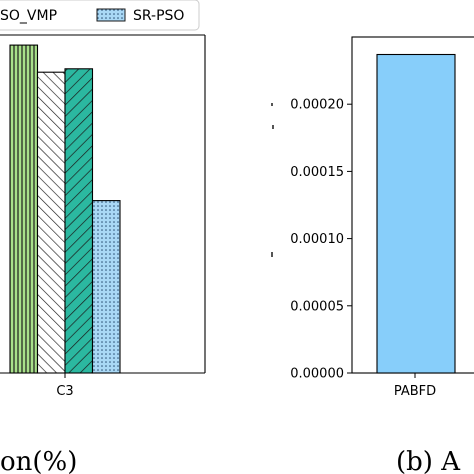 This screenshot has height=474, width=474. I want to click on legend: SO_VMP SR-PSO, so click(100, 15).